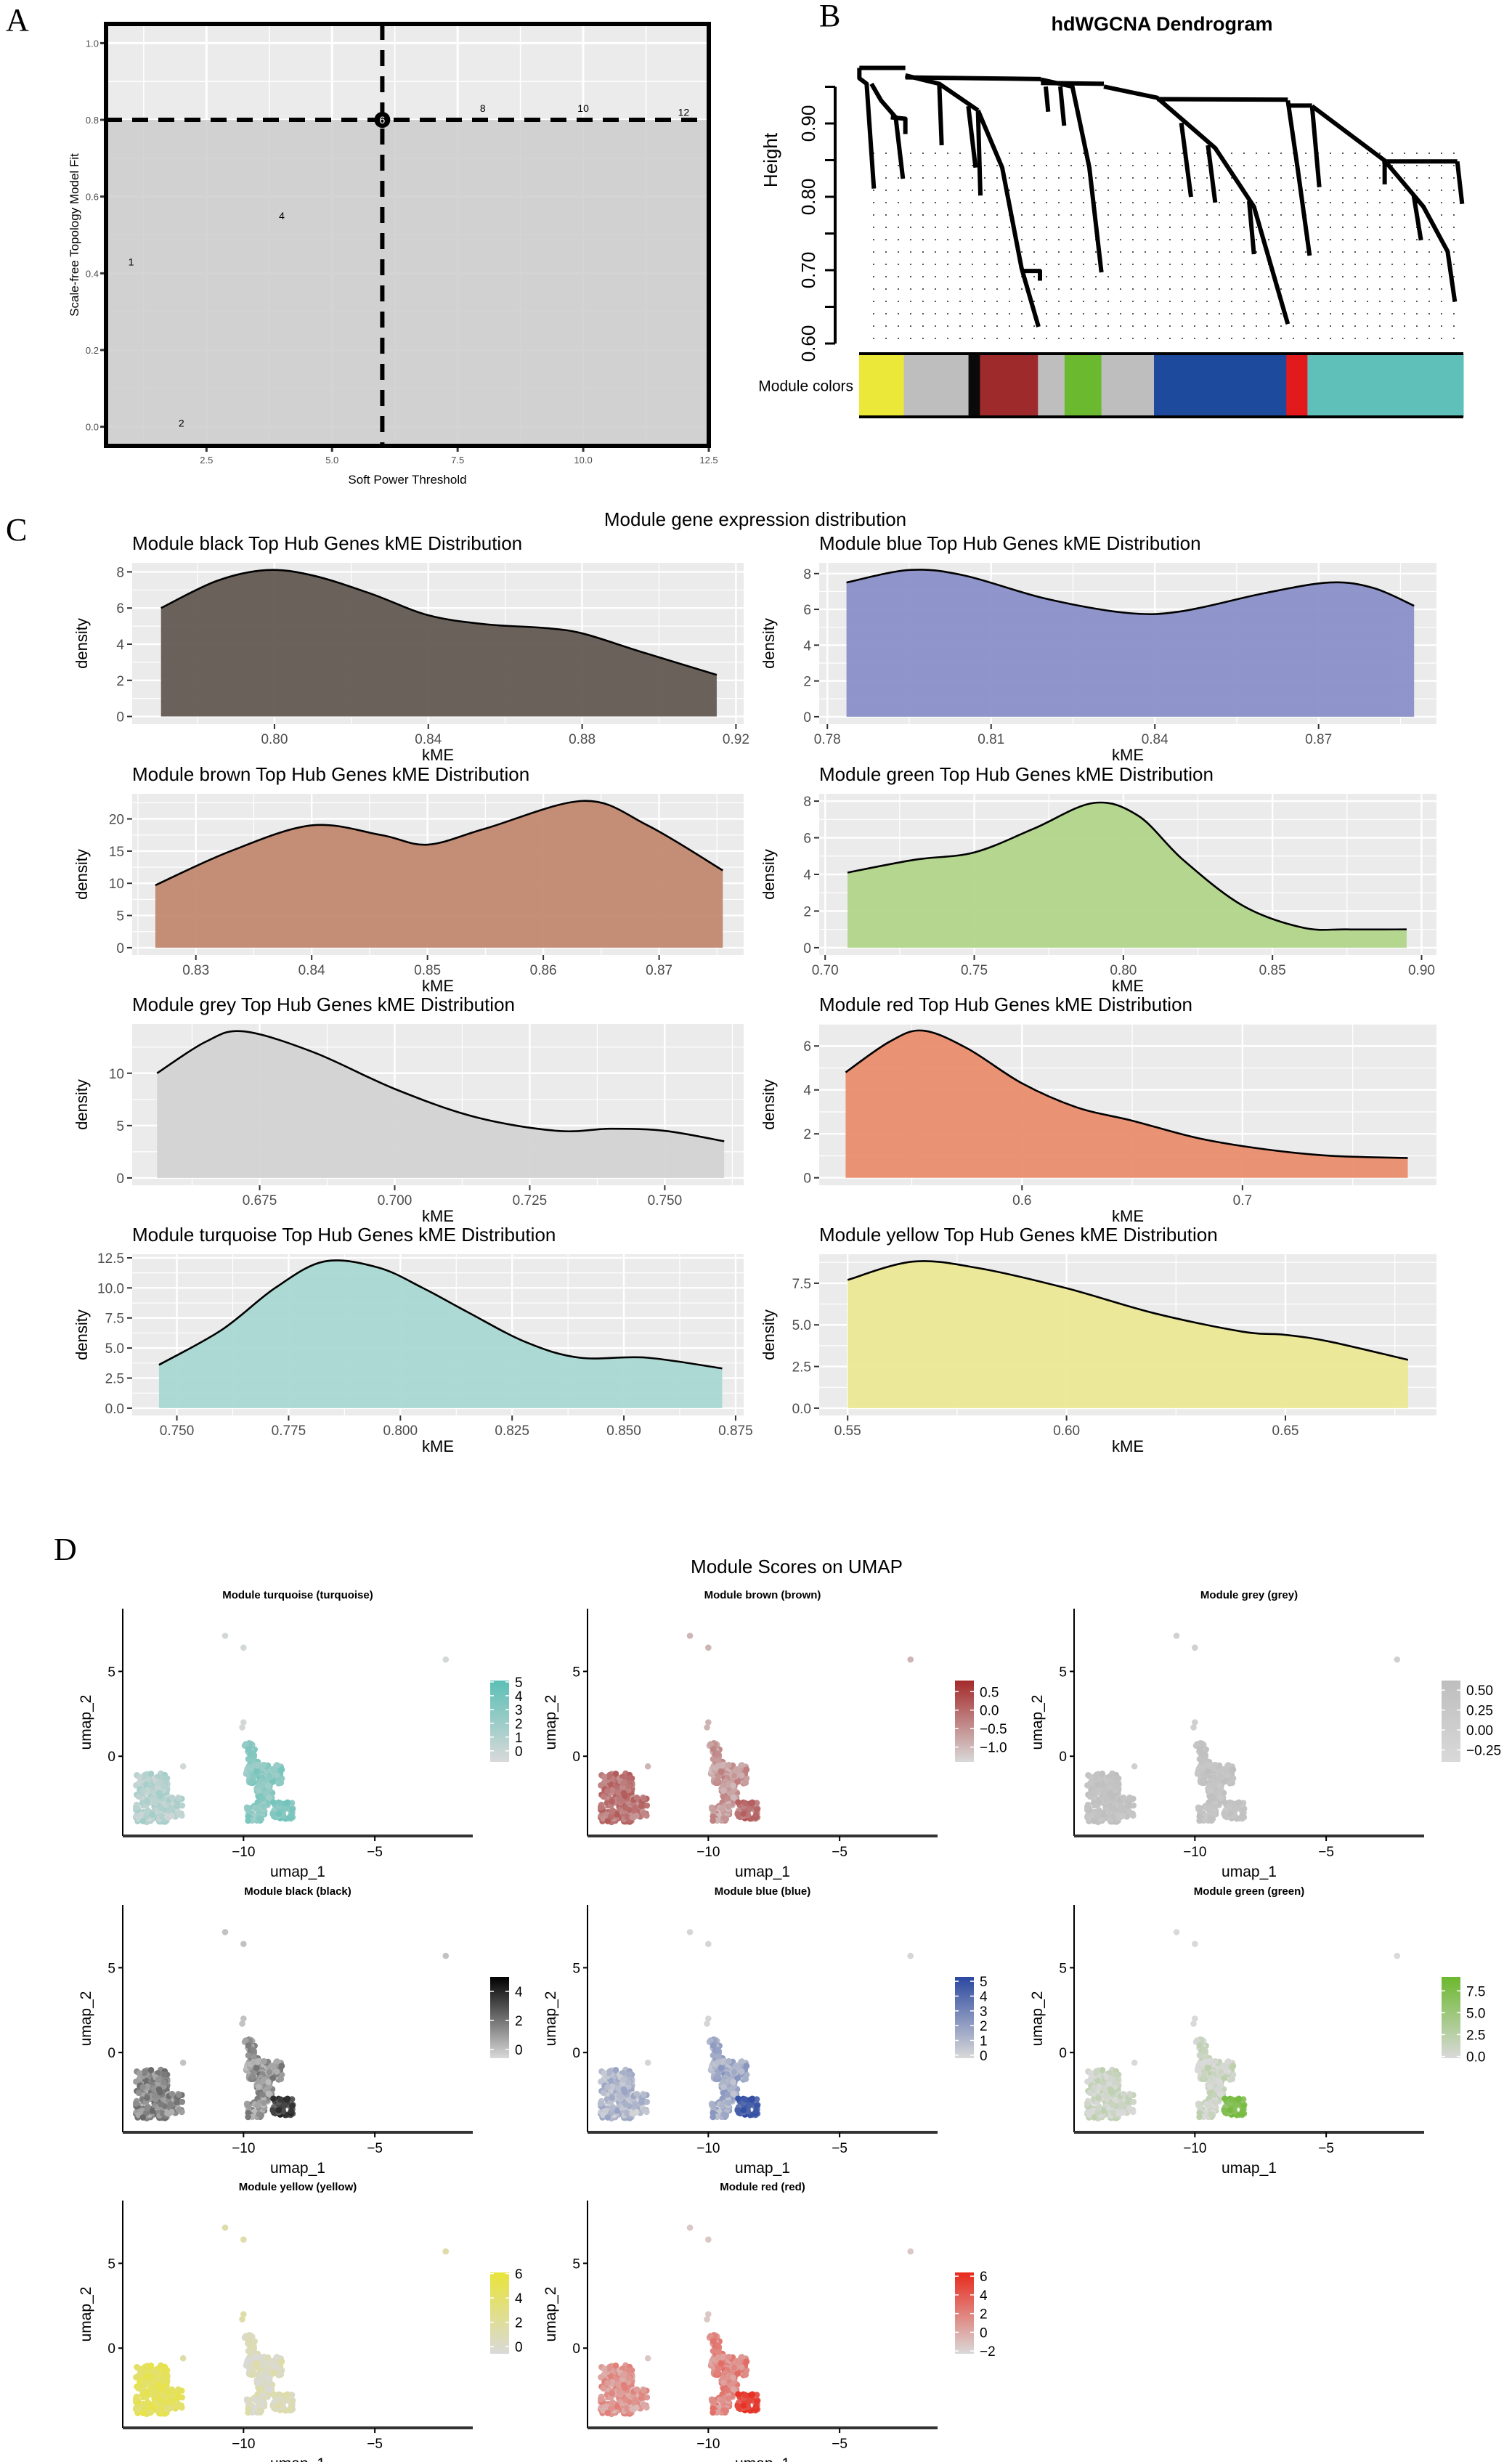  I want to click on y-tick-label: 1.0, so click(92, 43).